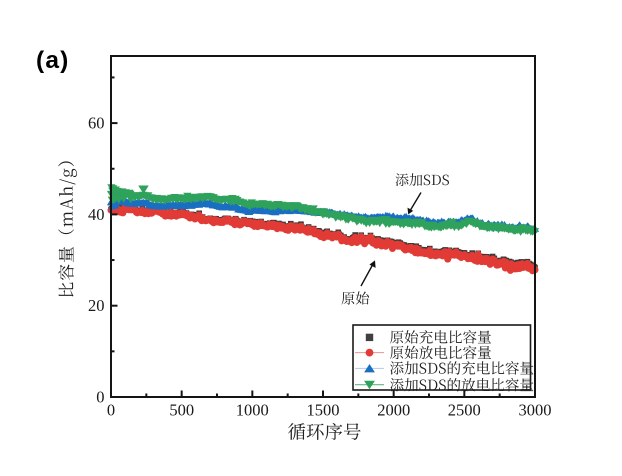 The height and width of the screenshot is (476, 622). What do you see at coordinates (393, 410) in the screenshot?
I see `svg-text: 2000` at bounding box center [393, 410].